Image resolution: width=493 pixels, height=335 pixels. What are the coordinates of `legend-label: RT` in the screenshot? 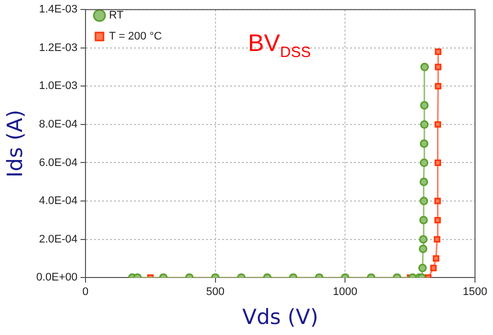 It's located at (116, 16).